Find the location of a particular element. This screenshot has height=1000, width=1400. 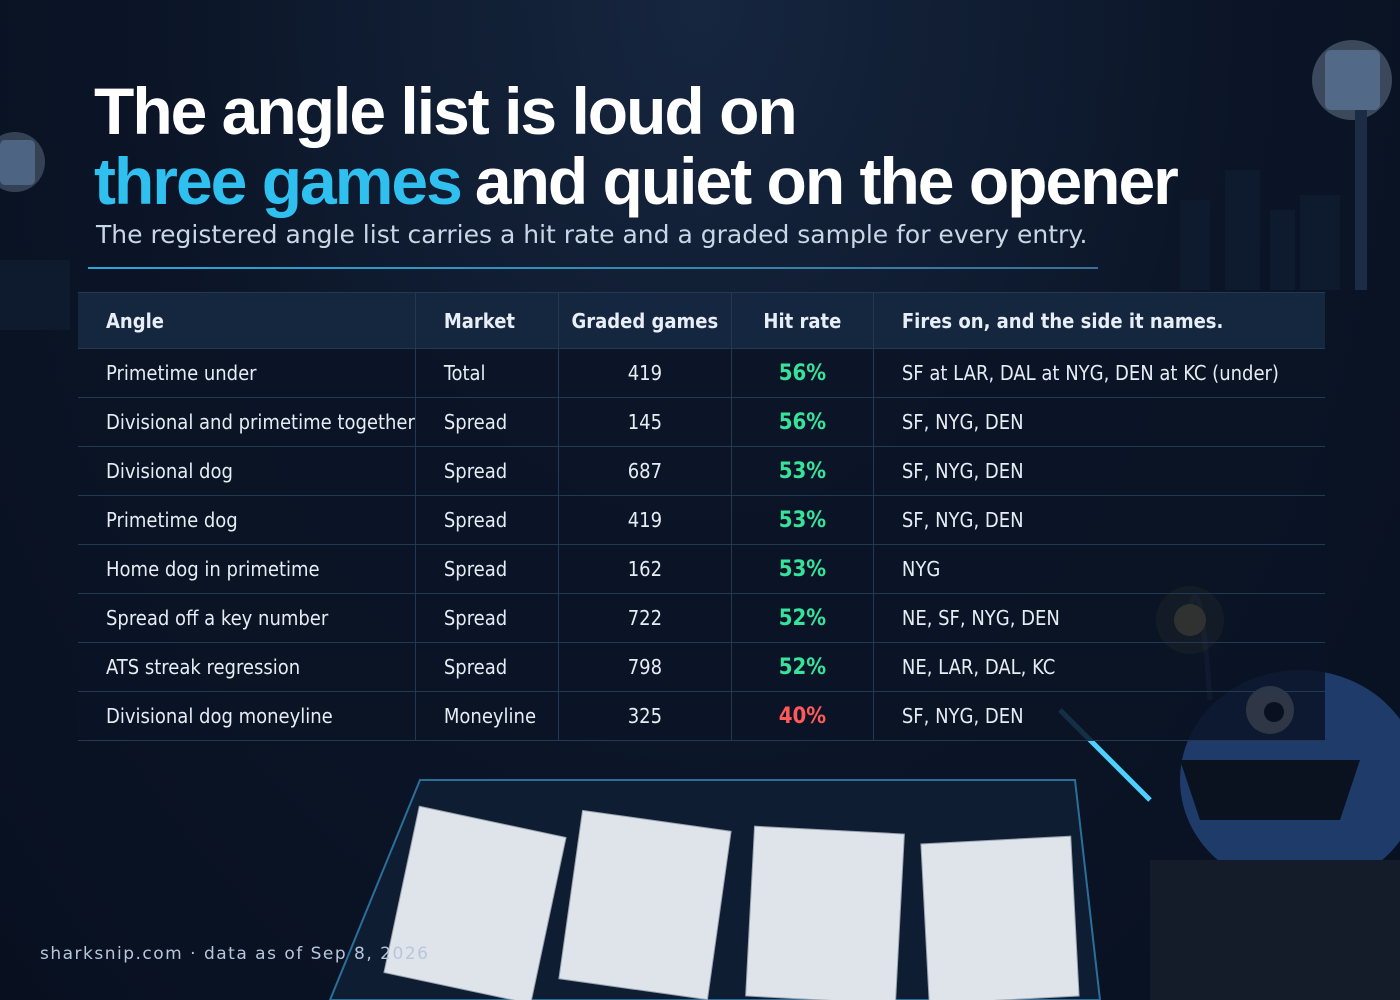

column-header: Graded games is located at coordinates (644, 320).